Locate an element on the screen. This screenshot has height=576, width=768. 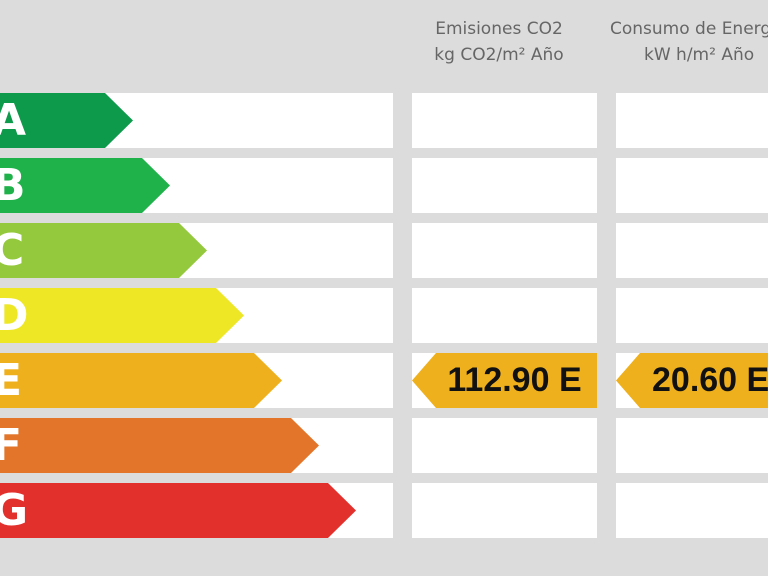
emisiones-value-badge: 112.90 E is located at coordinates (504, 380).